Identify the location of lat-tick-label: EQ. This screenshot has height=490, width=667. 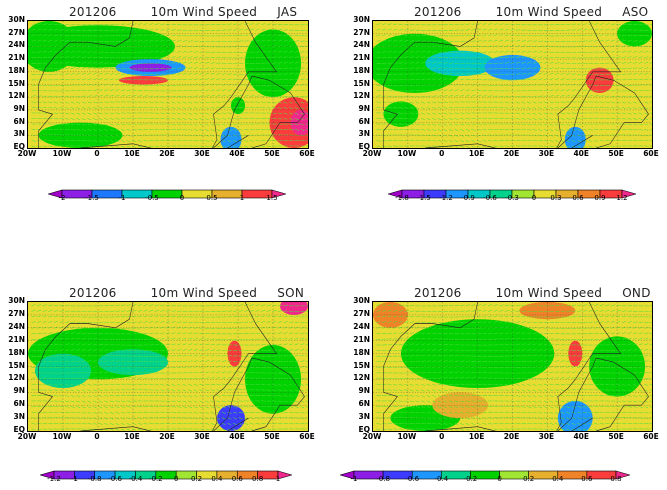
(364, 429).